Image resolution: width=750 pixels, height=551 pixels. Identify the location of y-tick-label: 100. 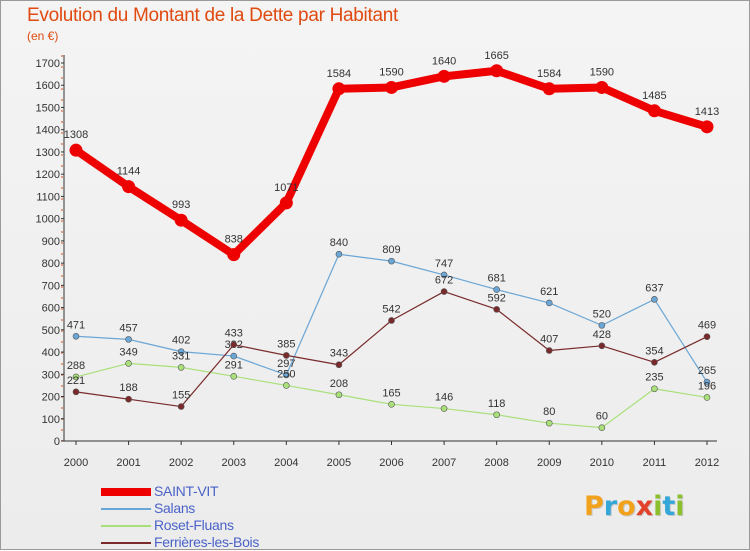
(51, 420).